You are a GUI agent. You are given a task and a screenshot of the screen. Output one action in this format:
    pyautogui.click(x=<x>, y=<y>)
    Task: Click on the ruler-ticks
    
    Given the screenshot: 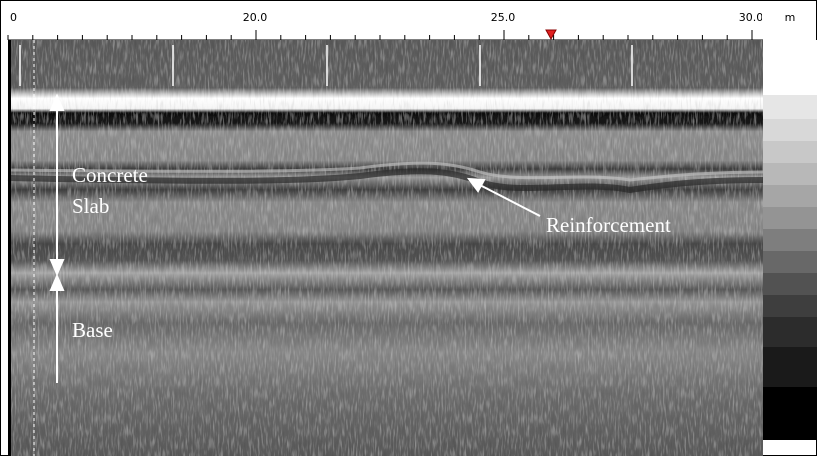 What is the action you would take?
    pyautogui.click(x=380, y=35)
    